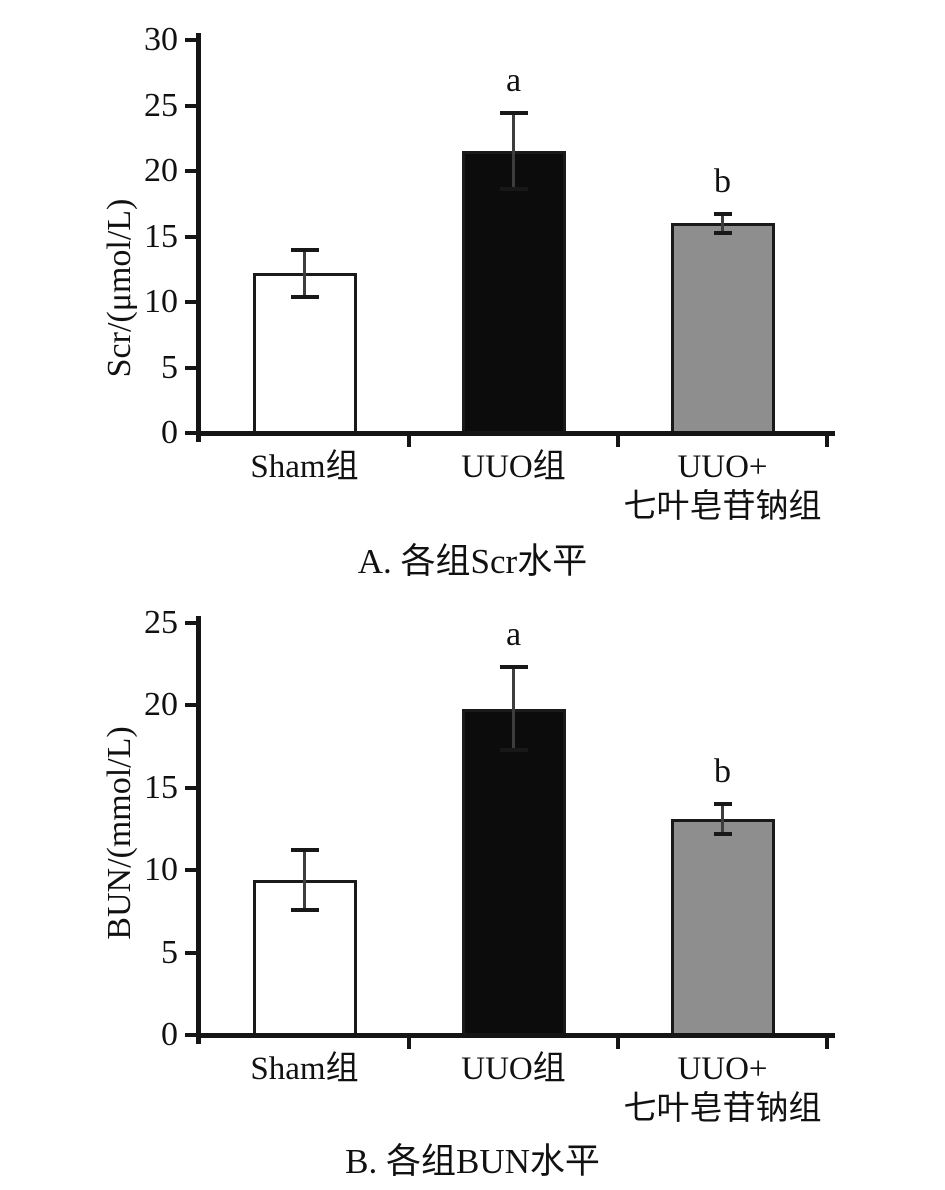 This screenshot has width=945, height=1190. What do you see at coordinates (472, 561) in the screenshot?
I see `panel-a-caption: A. 各组Scr水平` at bounding box center [472, 561].